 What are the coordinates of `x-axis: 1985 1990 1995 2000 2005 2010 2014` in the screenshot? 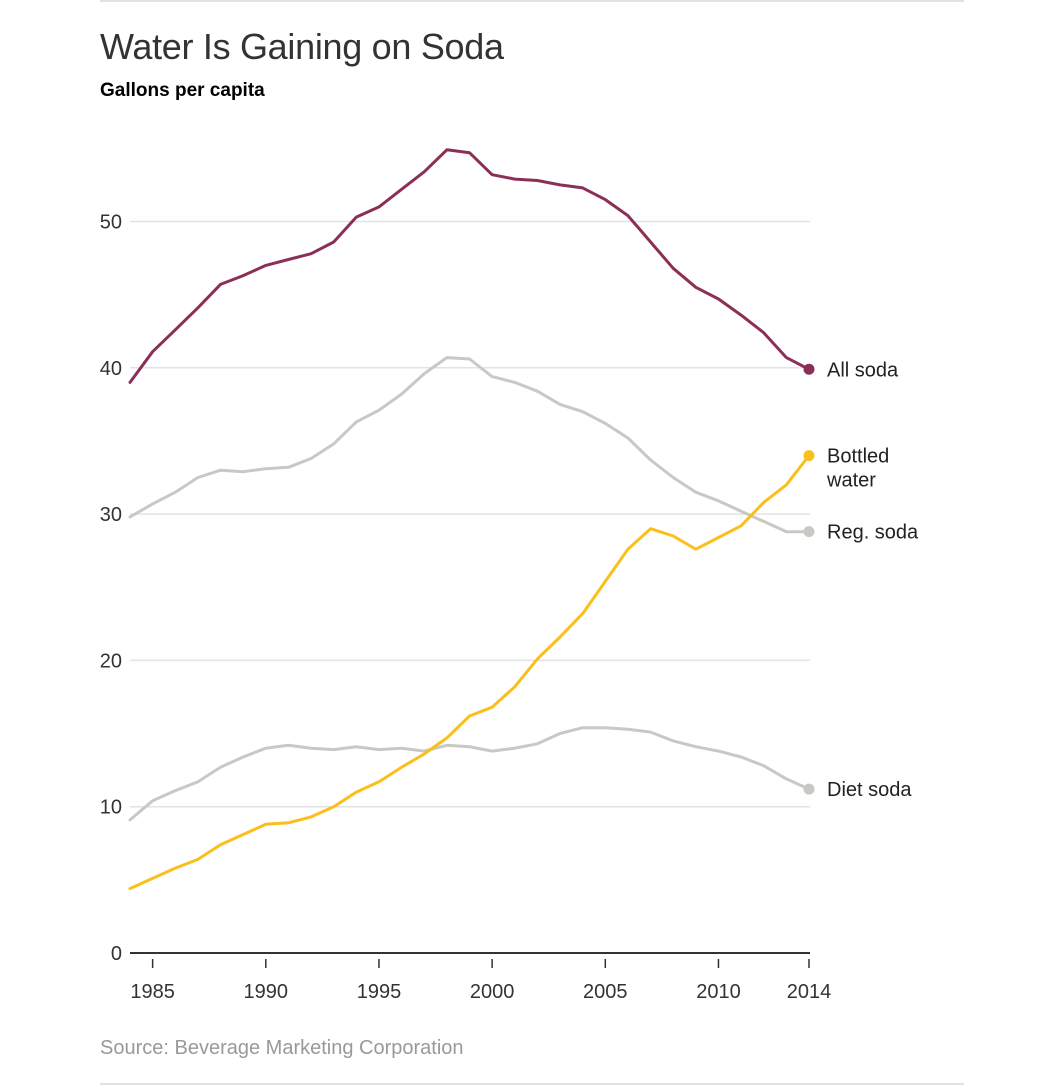 It's located at (480, 981).